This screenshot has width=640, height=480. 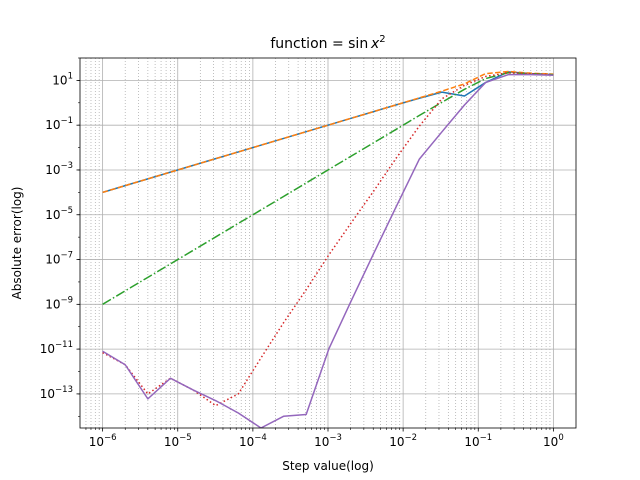 What do you see at coordinates (59, 124) in the screenshot?
I see `y-tick-label: 10⁻¹` at bounding box center [59, 124].